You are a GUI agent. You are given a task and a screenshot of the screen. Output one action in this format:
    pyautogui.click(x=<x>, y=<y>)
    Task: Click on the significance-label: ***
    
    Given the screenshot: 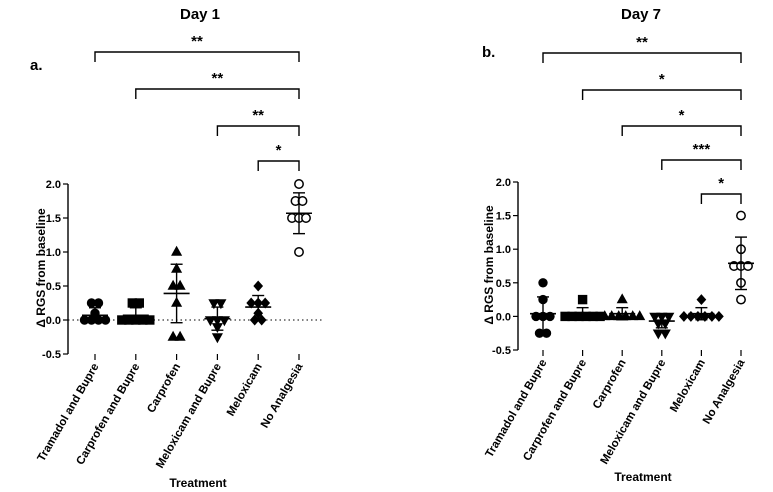 What is the action you would take?
    pyautogui.click(x=702, y=149)
    